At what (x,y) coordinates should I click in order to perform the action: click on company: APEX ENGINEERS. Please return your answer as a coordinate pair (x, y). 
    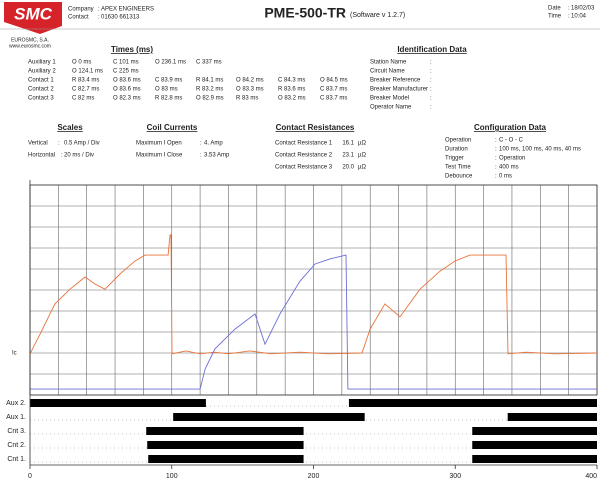
    Looking at the image, I should click on (127, 10).